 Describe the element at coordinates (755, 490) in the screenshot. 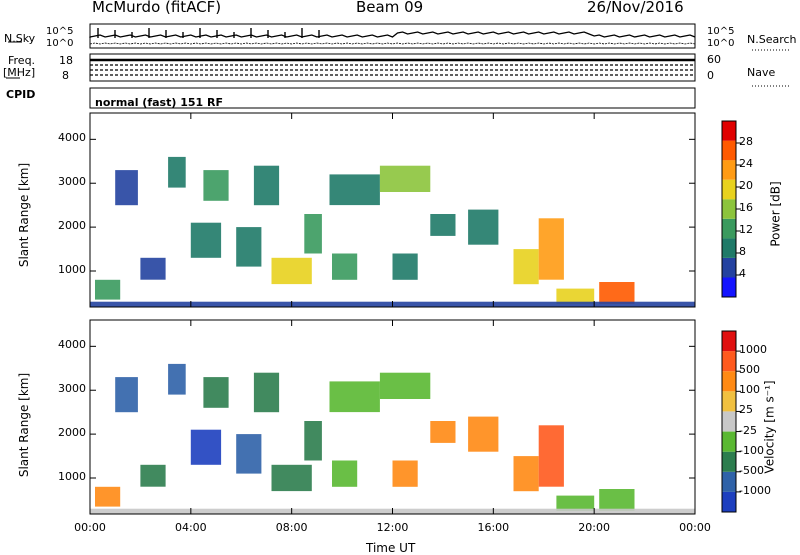

I see `colorbar-tick-label: -1000` at that location.